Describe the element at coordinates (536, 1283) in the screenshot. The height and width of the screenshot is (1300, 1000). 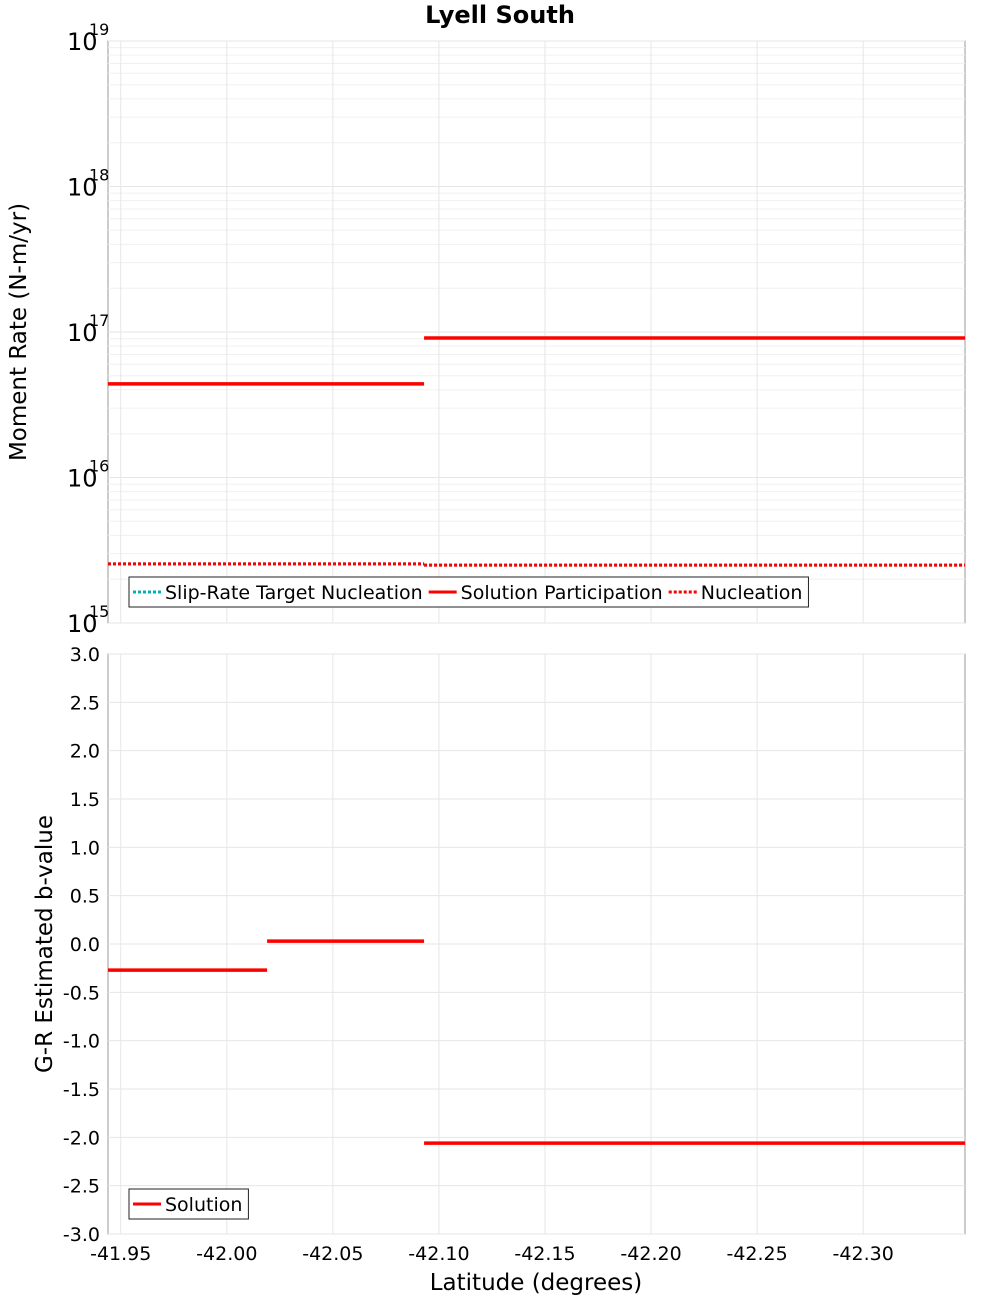
I see `x-axis-label: Latitude (degrees)` at that location.